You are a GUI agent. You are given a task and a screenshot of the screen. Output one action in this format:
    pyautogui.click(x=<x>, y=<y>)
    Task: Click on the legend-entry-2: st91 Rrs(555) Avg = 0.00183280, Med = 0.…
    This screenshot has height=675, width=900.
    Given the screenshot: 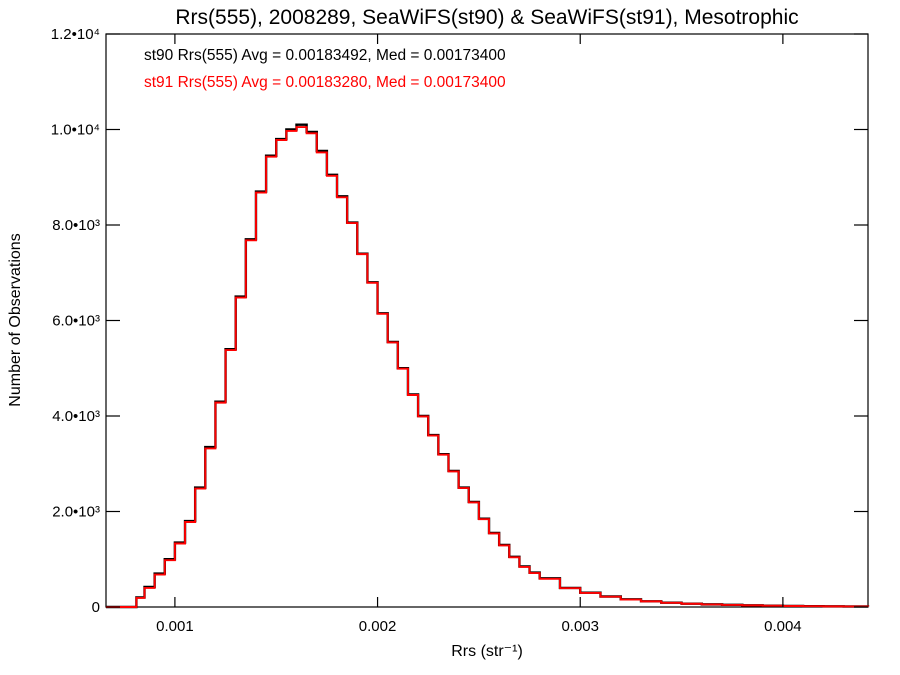 What is the action you would take?
    pyautogui.click(x=325, y=82)
    